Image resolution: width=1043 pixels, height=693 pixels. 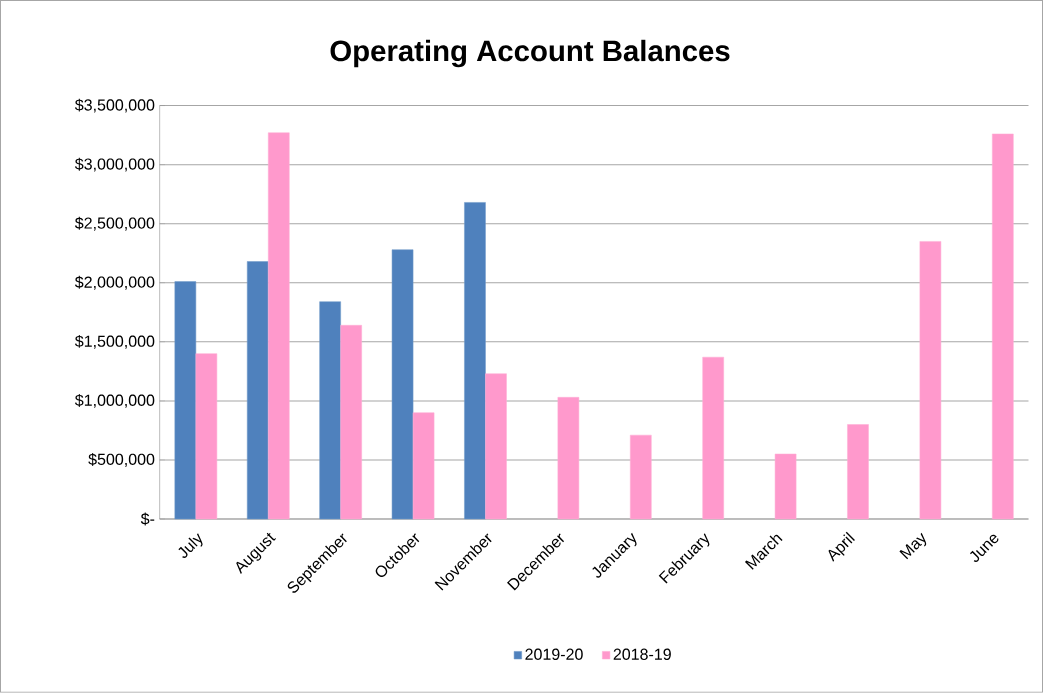 I want to click on chart-title: Operating Account Balances, so click(x=530, y=53).